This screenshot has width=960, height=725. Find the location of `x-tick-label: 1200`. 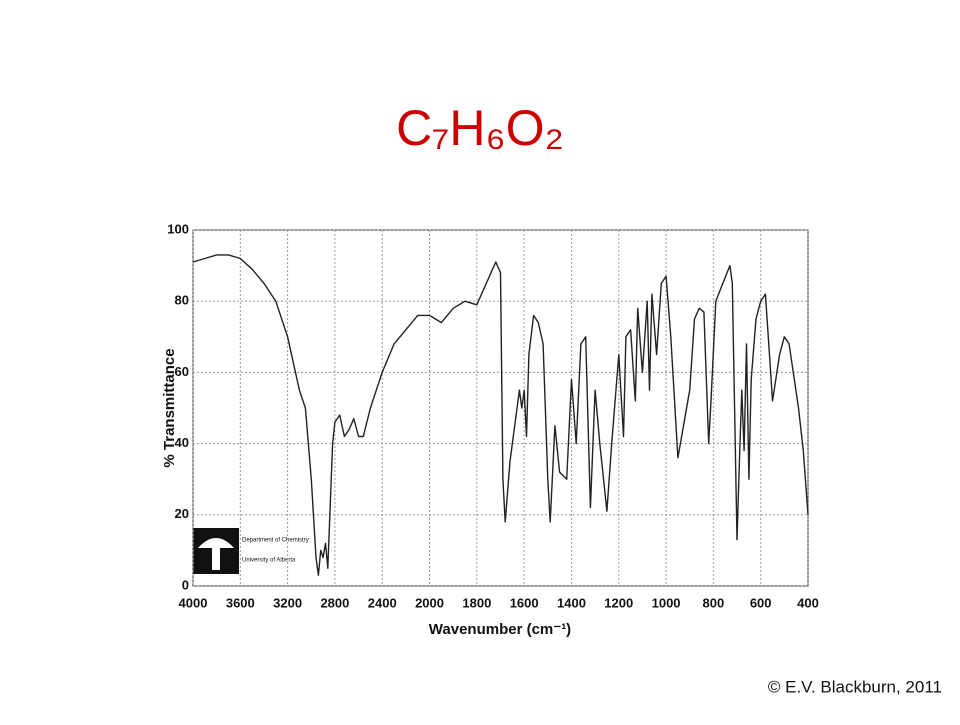

x-tick-label: 1200 is located at coordinates (618, 602).